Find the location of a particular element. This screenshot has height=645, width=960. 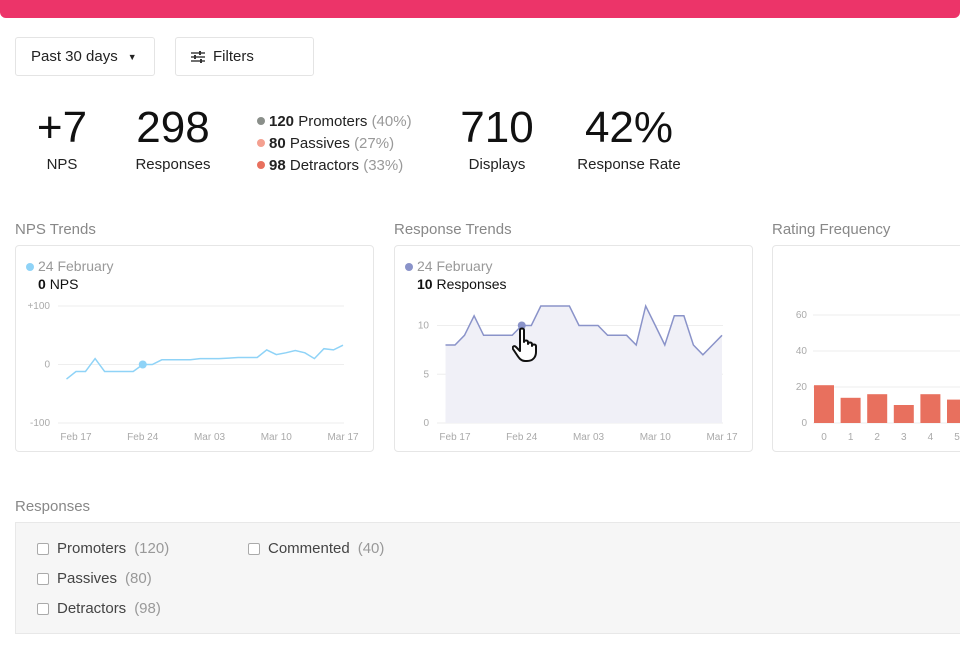

x-tick-label: 5 is located at coordinates (957, 437).